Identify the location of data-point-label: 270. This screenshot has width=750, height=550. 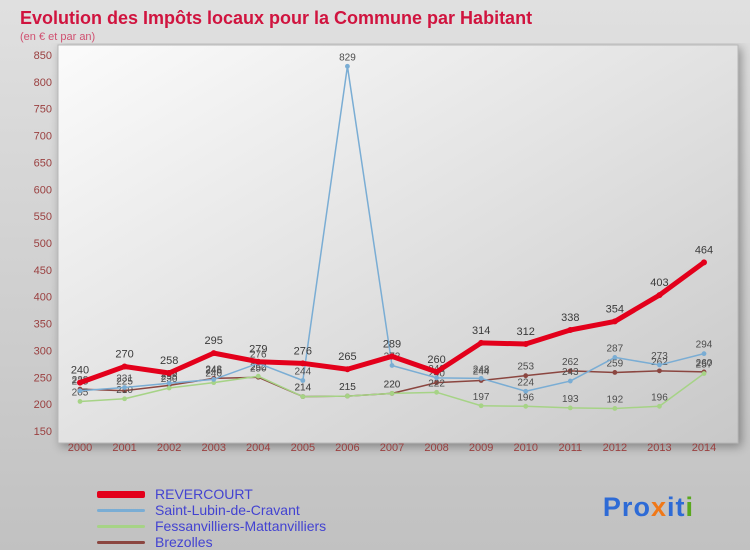
(124, 355).